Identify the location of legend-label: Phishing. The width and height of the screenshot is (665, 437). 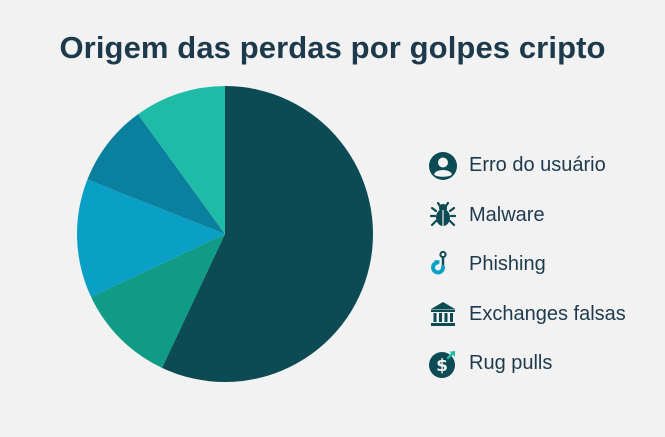
(507, 264).